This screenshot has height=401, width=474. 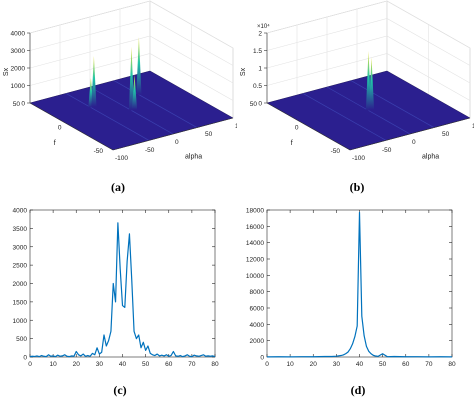 What do you see at coordinates (18, 51) in the screenshot?
I see `z-tick-label: 3000` at bounding box center [18, 51].